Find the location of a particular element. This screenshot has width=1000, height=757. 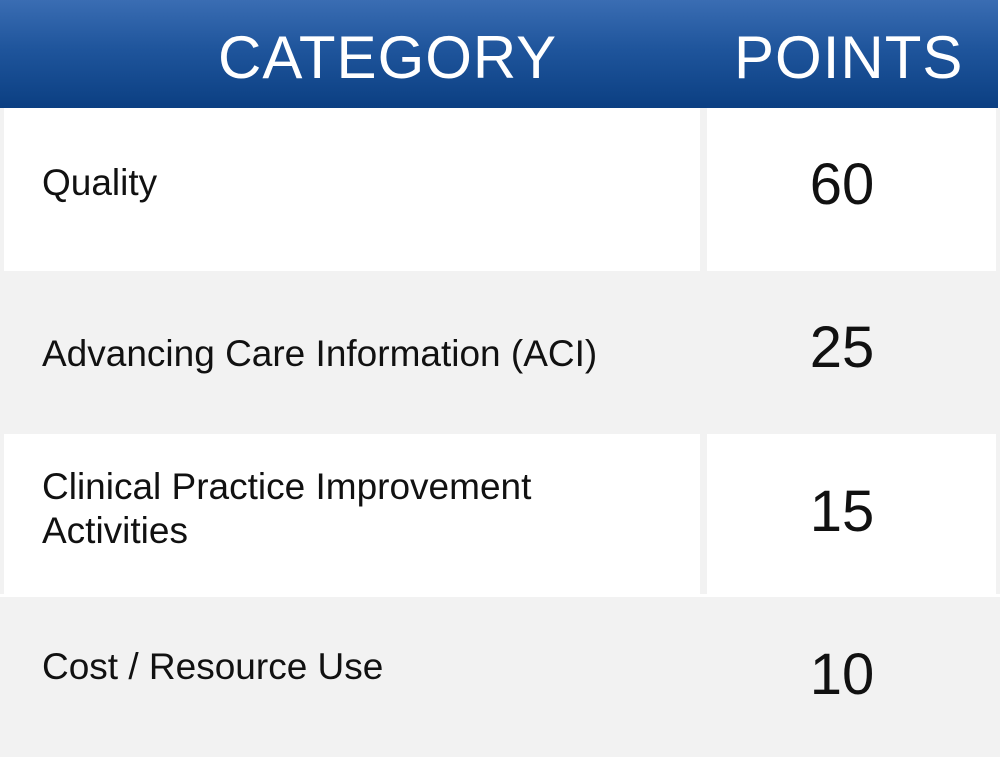

header-points: POINTS is located at coordinates (849, 57).